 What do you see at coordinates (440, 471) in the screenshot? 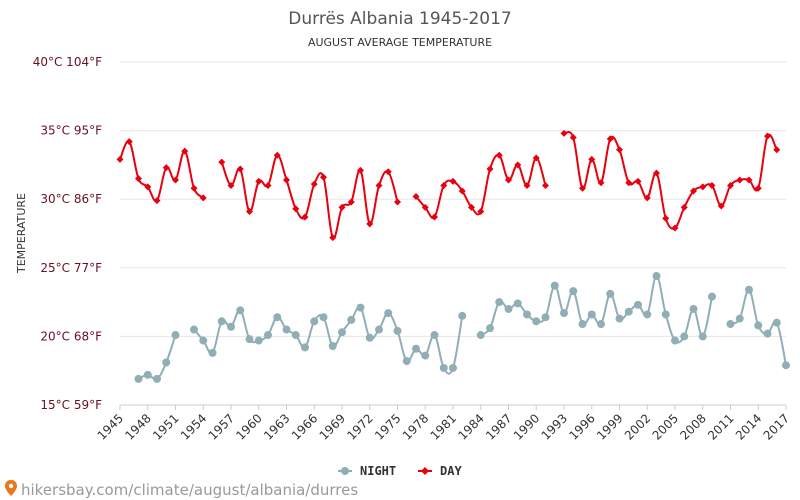
I see `legend-item-day: DAY` at bounding box center [440, 471].